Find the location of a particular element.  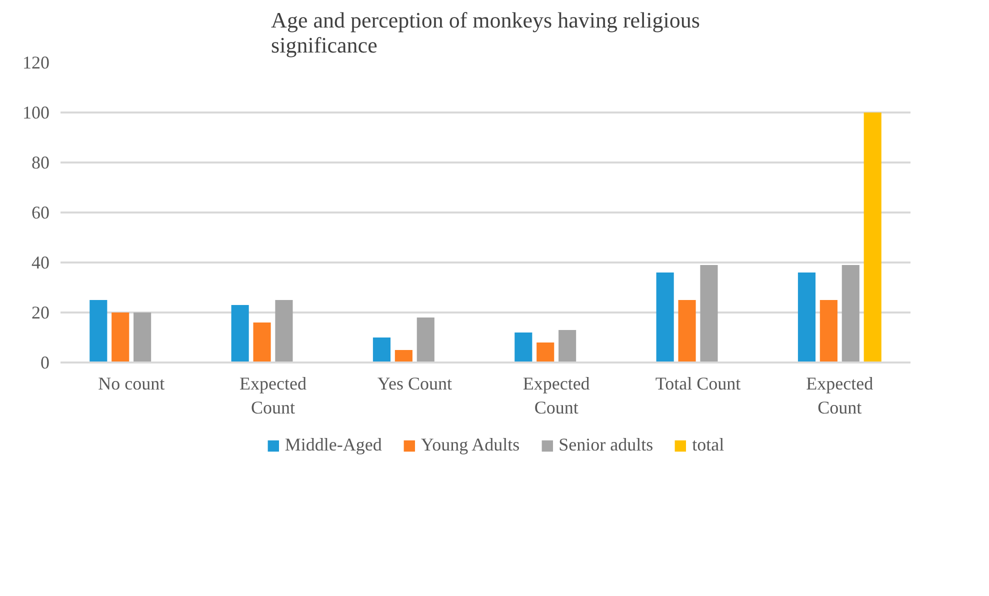

legend-label: total is located at coordinates (708, 445).